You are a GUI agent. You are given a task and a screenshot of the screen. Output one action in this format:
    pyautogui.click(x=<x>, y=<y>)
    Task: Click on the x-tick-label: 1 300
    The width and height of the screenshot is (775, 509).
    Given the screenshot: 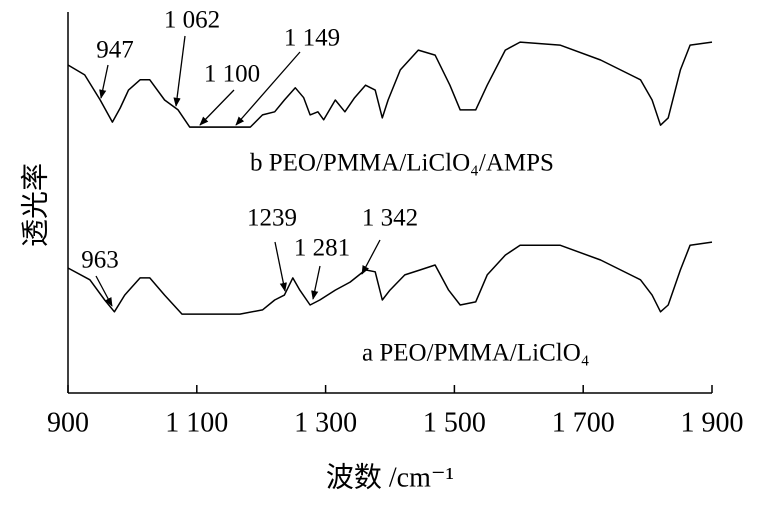 What is the action you would take?
    pyautogui.click(x=325, y=422)
    